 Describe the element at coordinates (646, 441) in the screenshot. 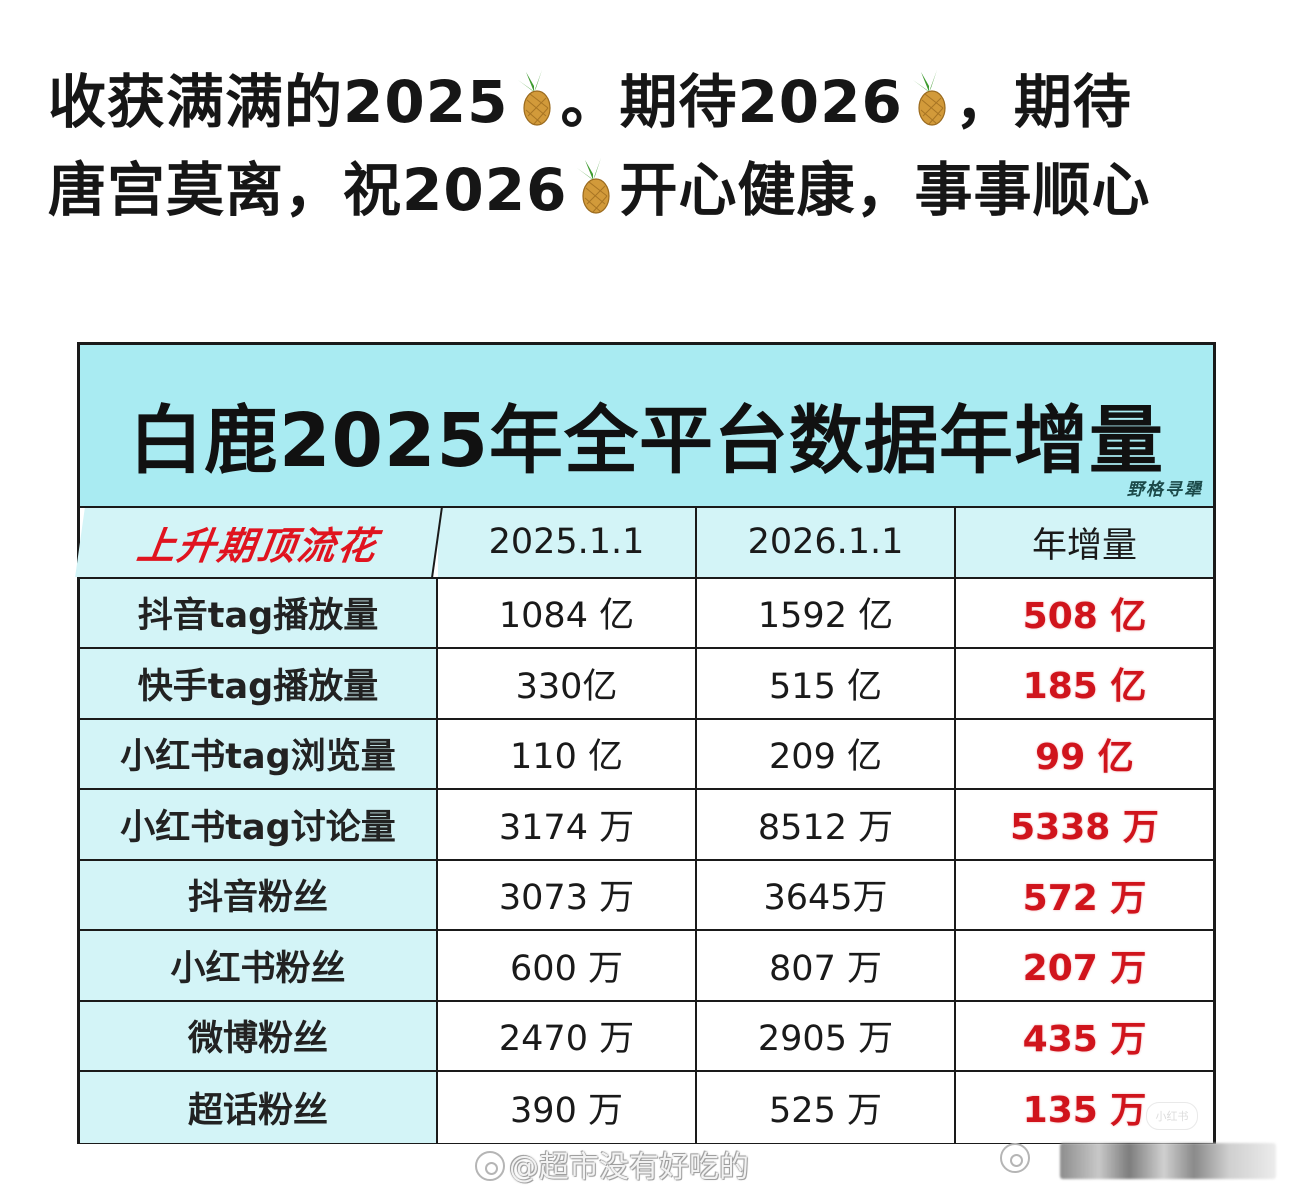

I see `table-title: 白鹿2025年全平台数据年增量` at that location.